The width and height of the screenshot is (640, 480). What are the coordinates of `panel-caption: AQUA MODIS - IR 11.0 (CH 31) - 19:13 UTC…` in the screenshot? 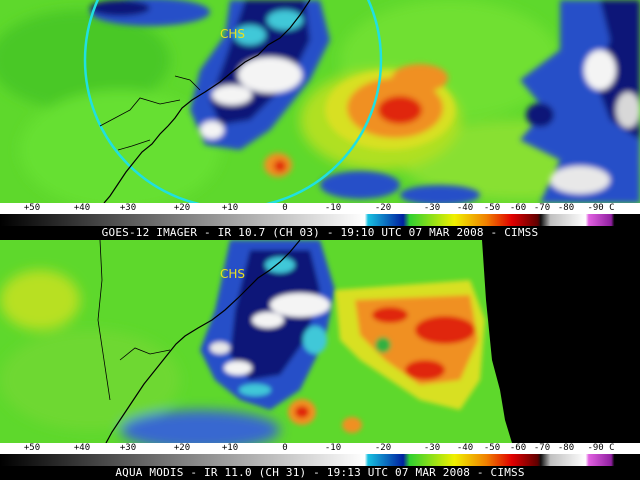 It's located at (320, 473).